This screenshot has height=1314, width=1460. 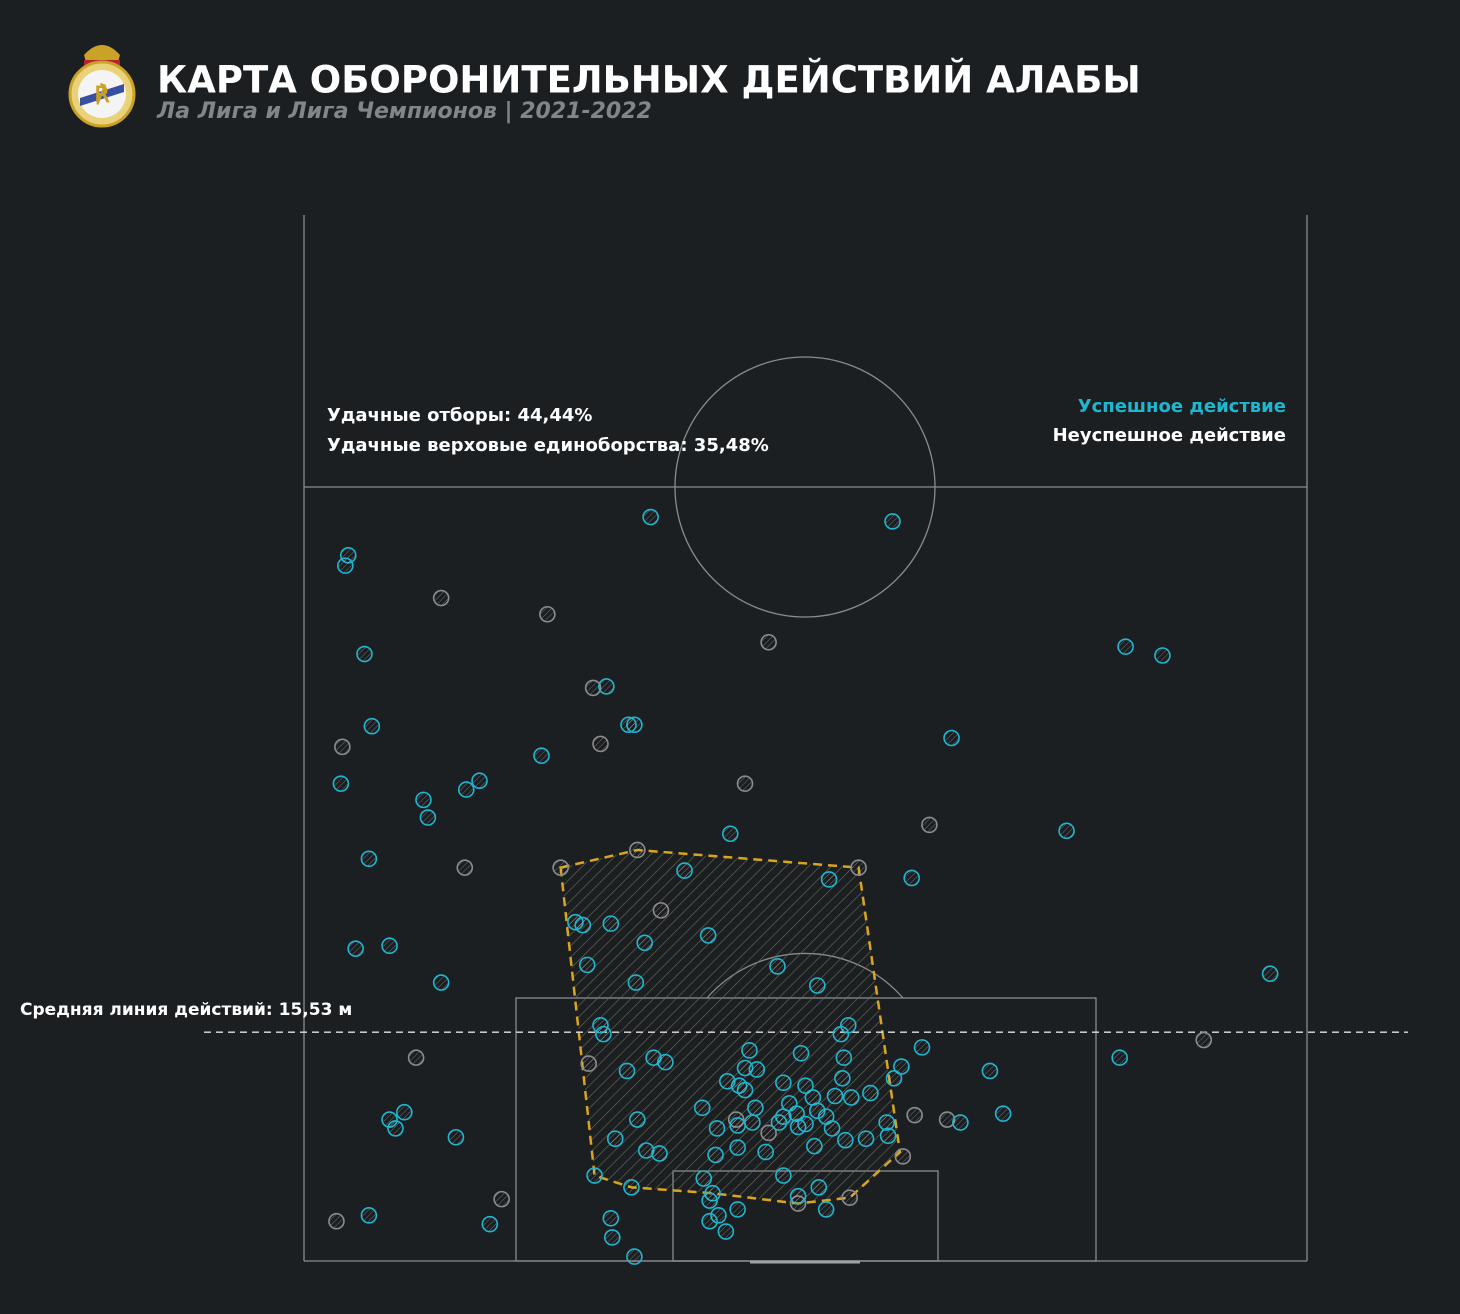 I want to click on chart-title: КАРТА ОБОРОНИТЕЛЬНЫХ ДЕЙСТВИЙ АЛАБЫ, so click(x=649, y=80).